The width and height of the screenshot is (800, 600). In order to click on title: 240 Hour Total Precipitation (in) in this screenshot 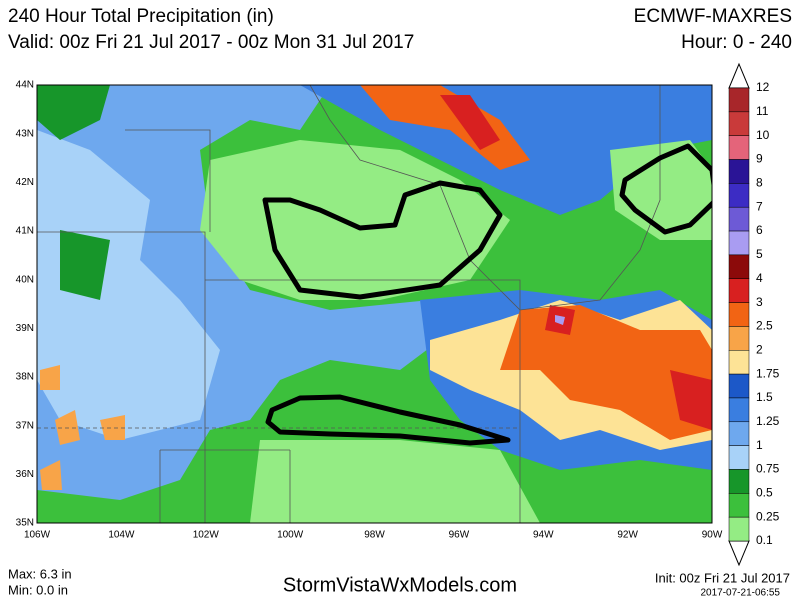, I will do `click(141, 16)`.